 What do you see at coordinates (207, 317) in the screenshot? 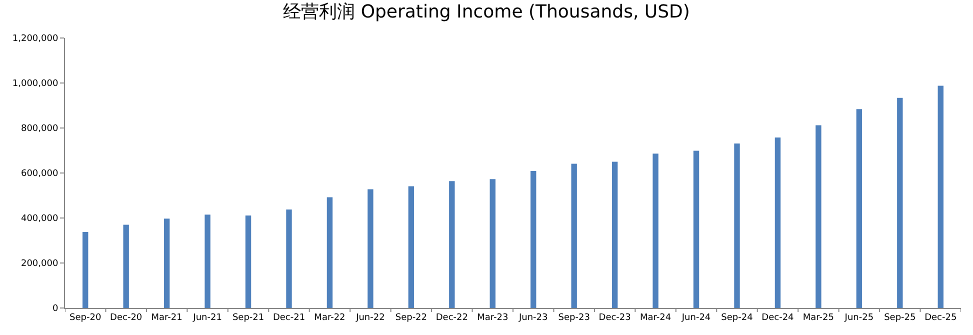
I see `x-tick-label: Jun-21` at bounding box center [207, 317].